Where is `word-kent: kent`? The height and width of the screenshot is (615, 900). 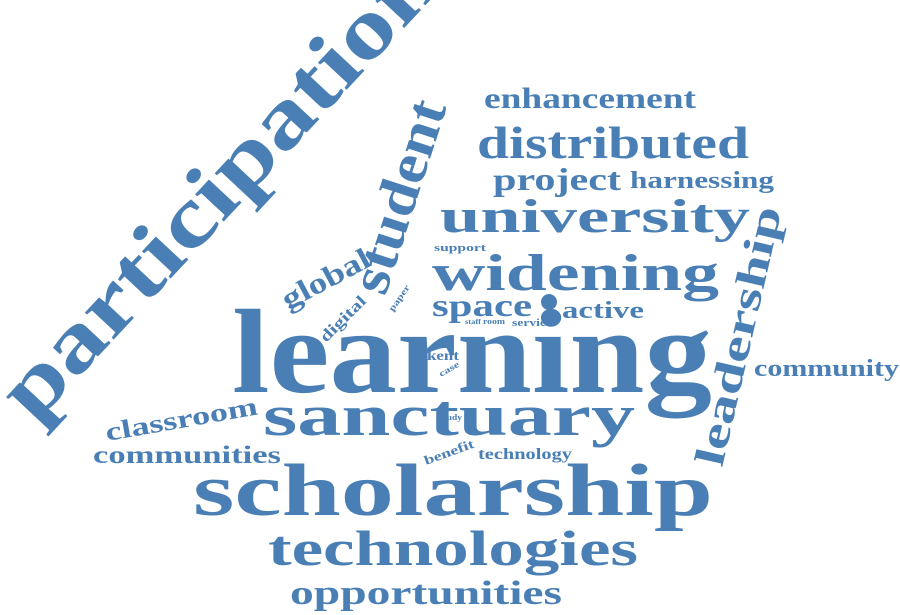
word-kent: kent is located at coordinates (443, 356).